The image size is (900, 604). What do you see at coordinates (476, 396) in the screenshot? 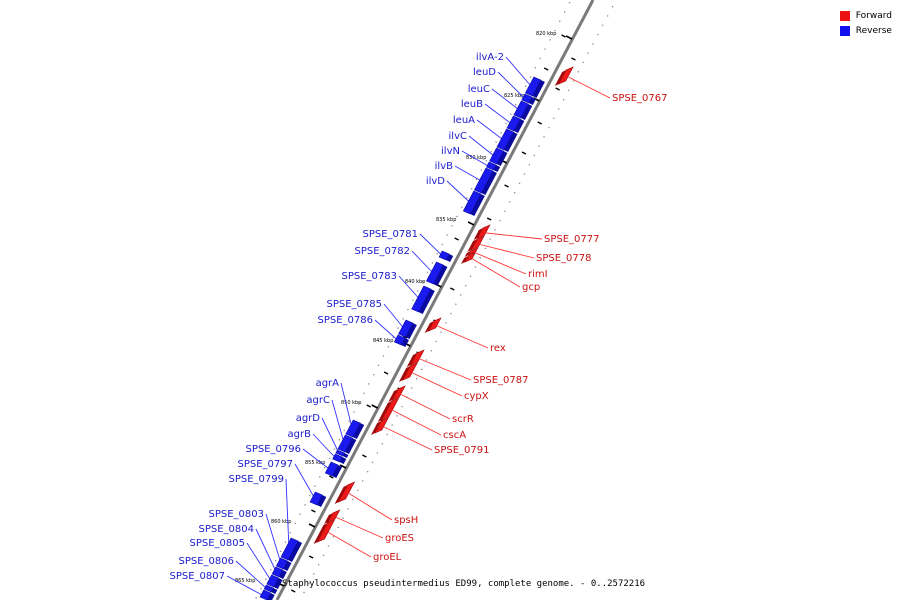
I see `gene-label-cypX: cypX` at bounding box center [476, 396].